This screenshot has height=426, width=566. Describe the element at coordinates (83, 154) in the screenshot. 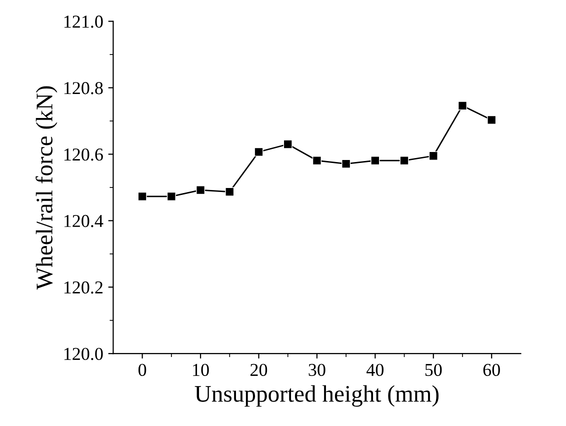

I see `y-tick-label: 120.6` at that location.